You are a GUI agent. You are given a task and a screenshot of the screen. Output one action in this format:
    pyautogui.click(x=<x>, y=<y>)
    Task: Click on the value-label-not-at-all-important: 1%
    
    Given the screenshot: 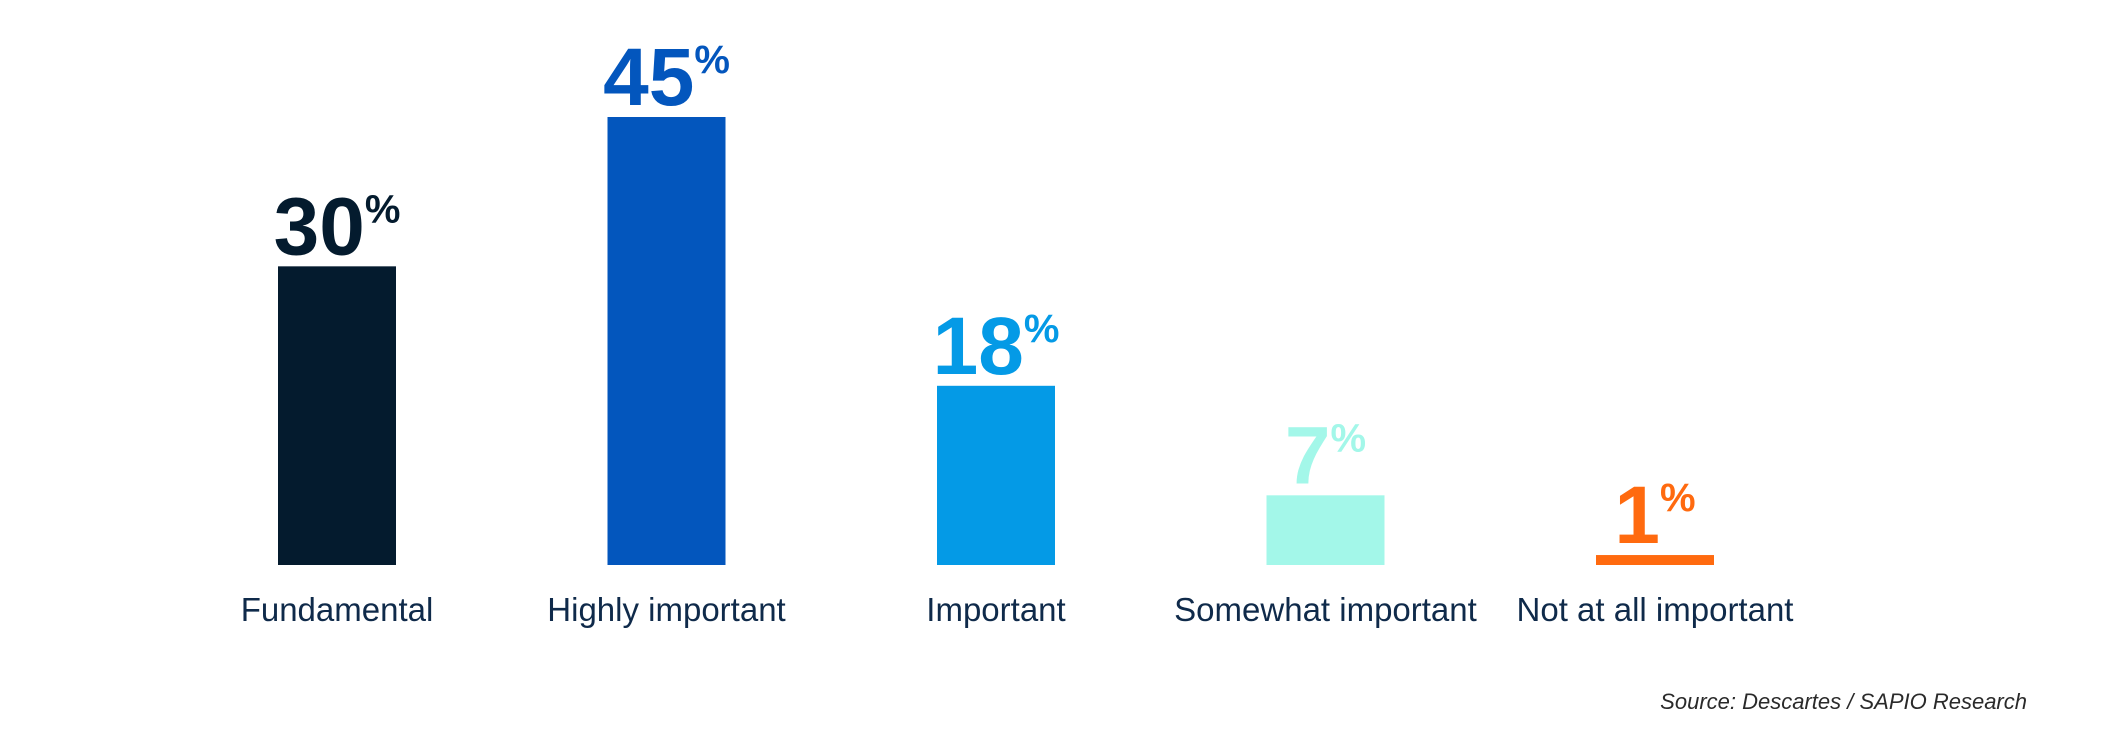 What is the action you would take?
    pyautogui.click(x=1654, y=515)
    